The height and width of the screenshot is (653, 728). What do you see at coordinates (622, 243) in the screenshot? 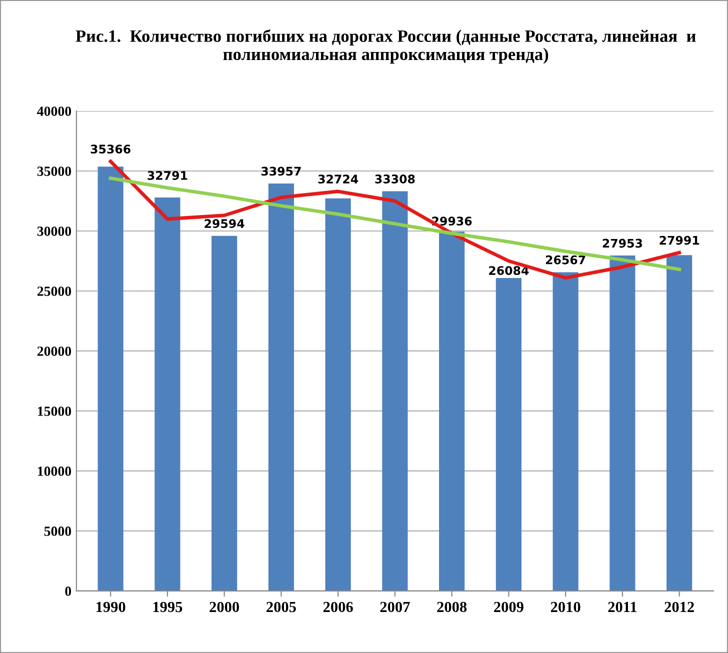
I see `data-label: 27953` at bounding box center [622, 243].